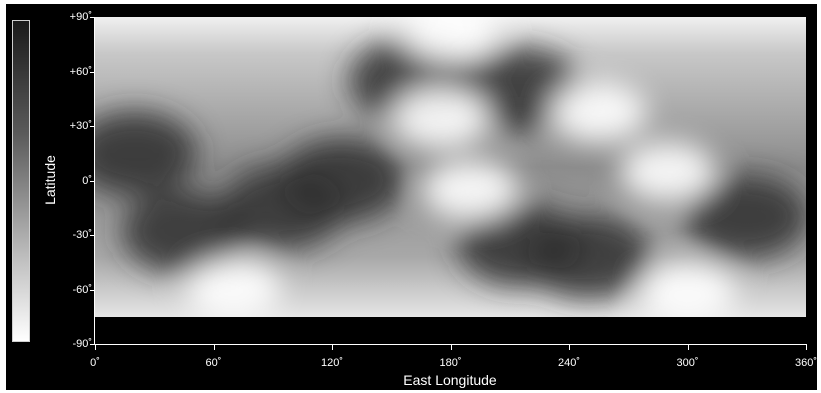 The width and height of the screenshot is (821, 393). Describe the element at coordinates (80, 17) in the screenshot. I see `y-tick-label: +90˚` at that location.